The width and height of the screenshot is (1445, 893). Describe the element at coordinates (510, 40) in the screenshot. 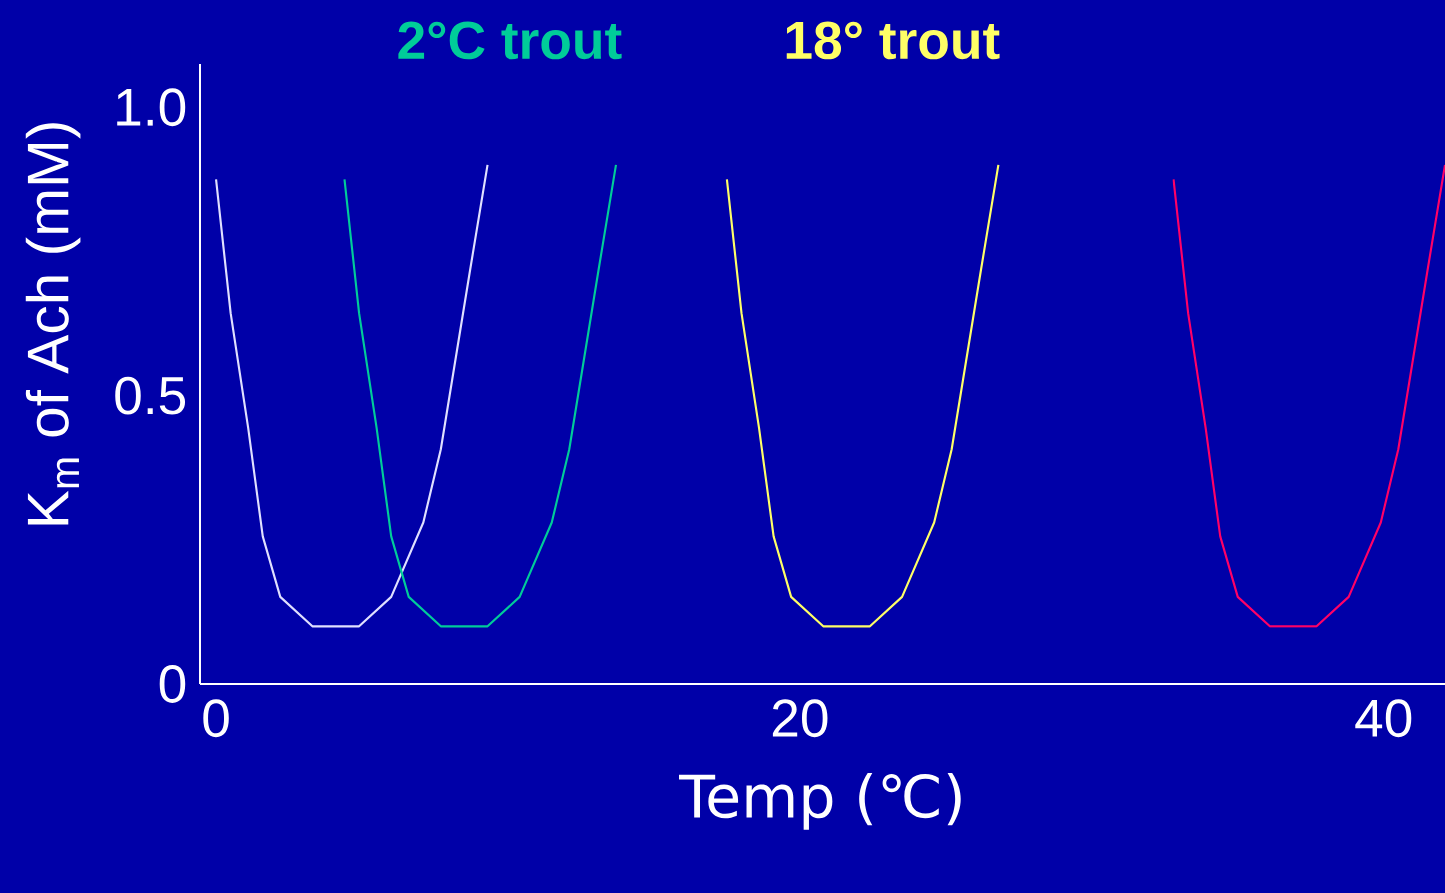

I see `series-label: 2°C trout` at that location.